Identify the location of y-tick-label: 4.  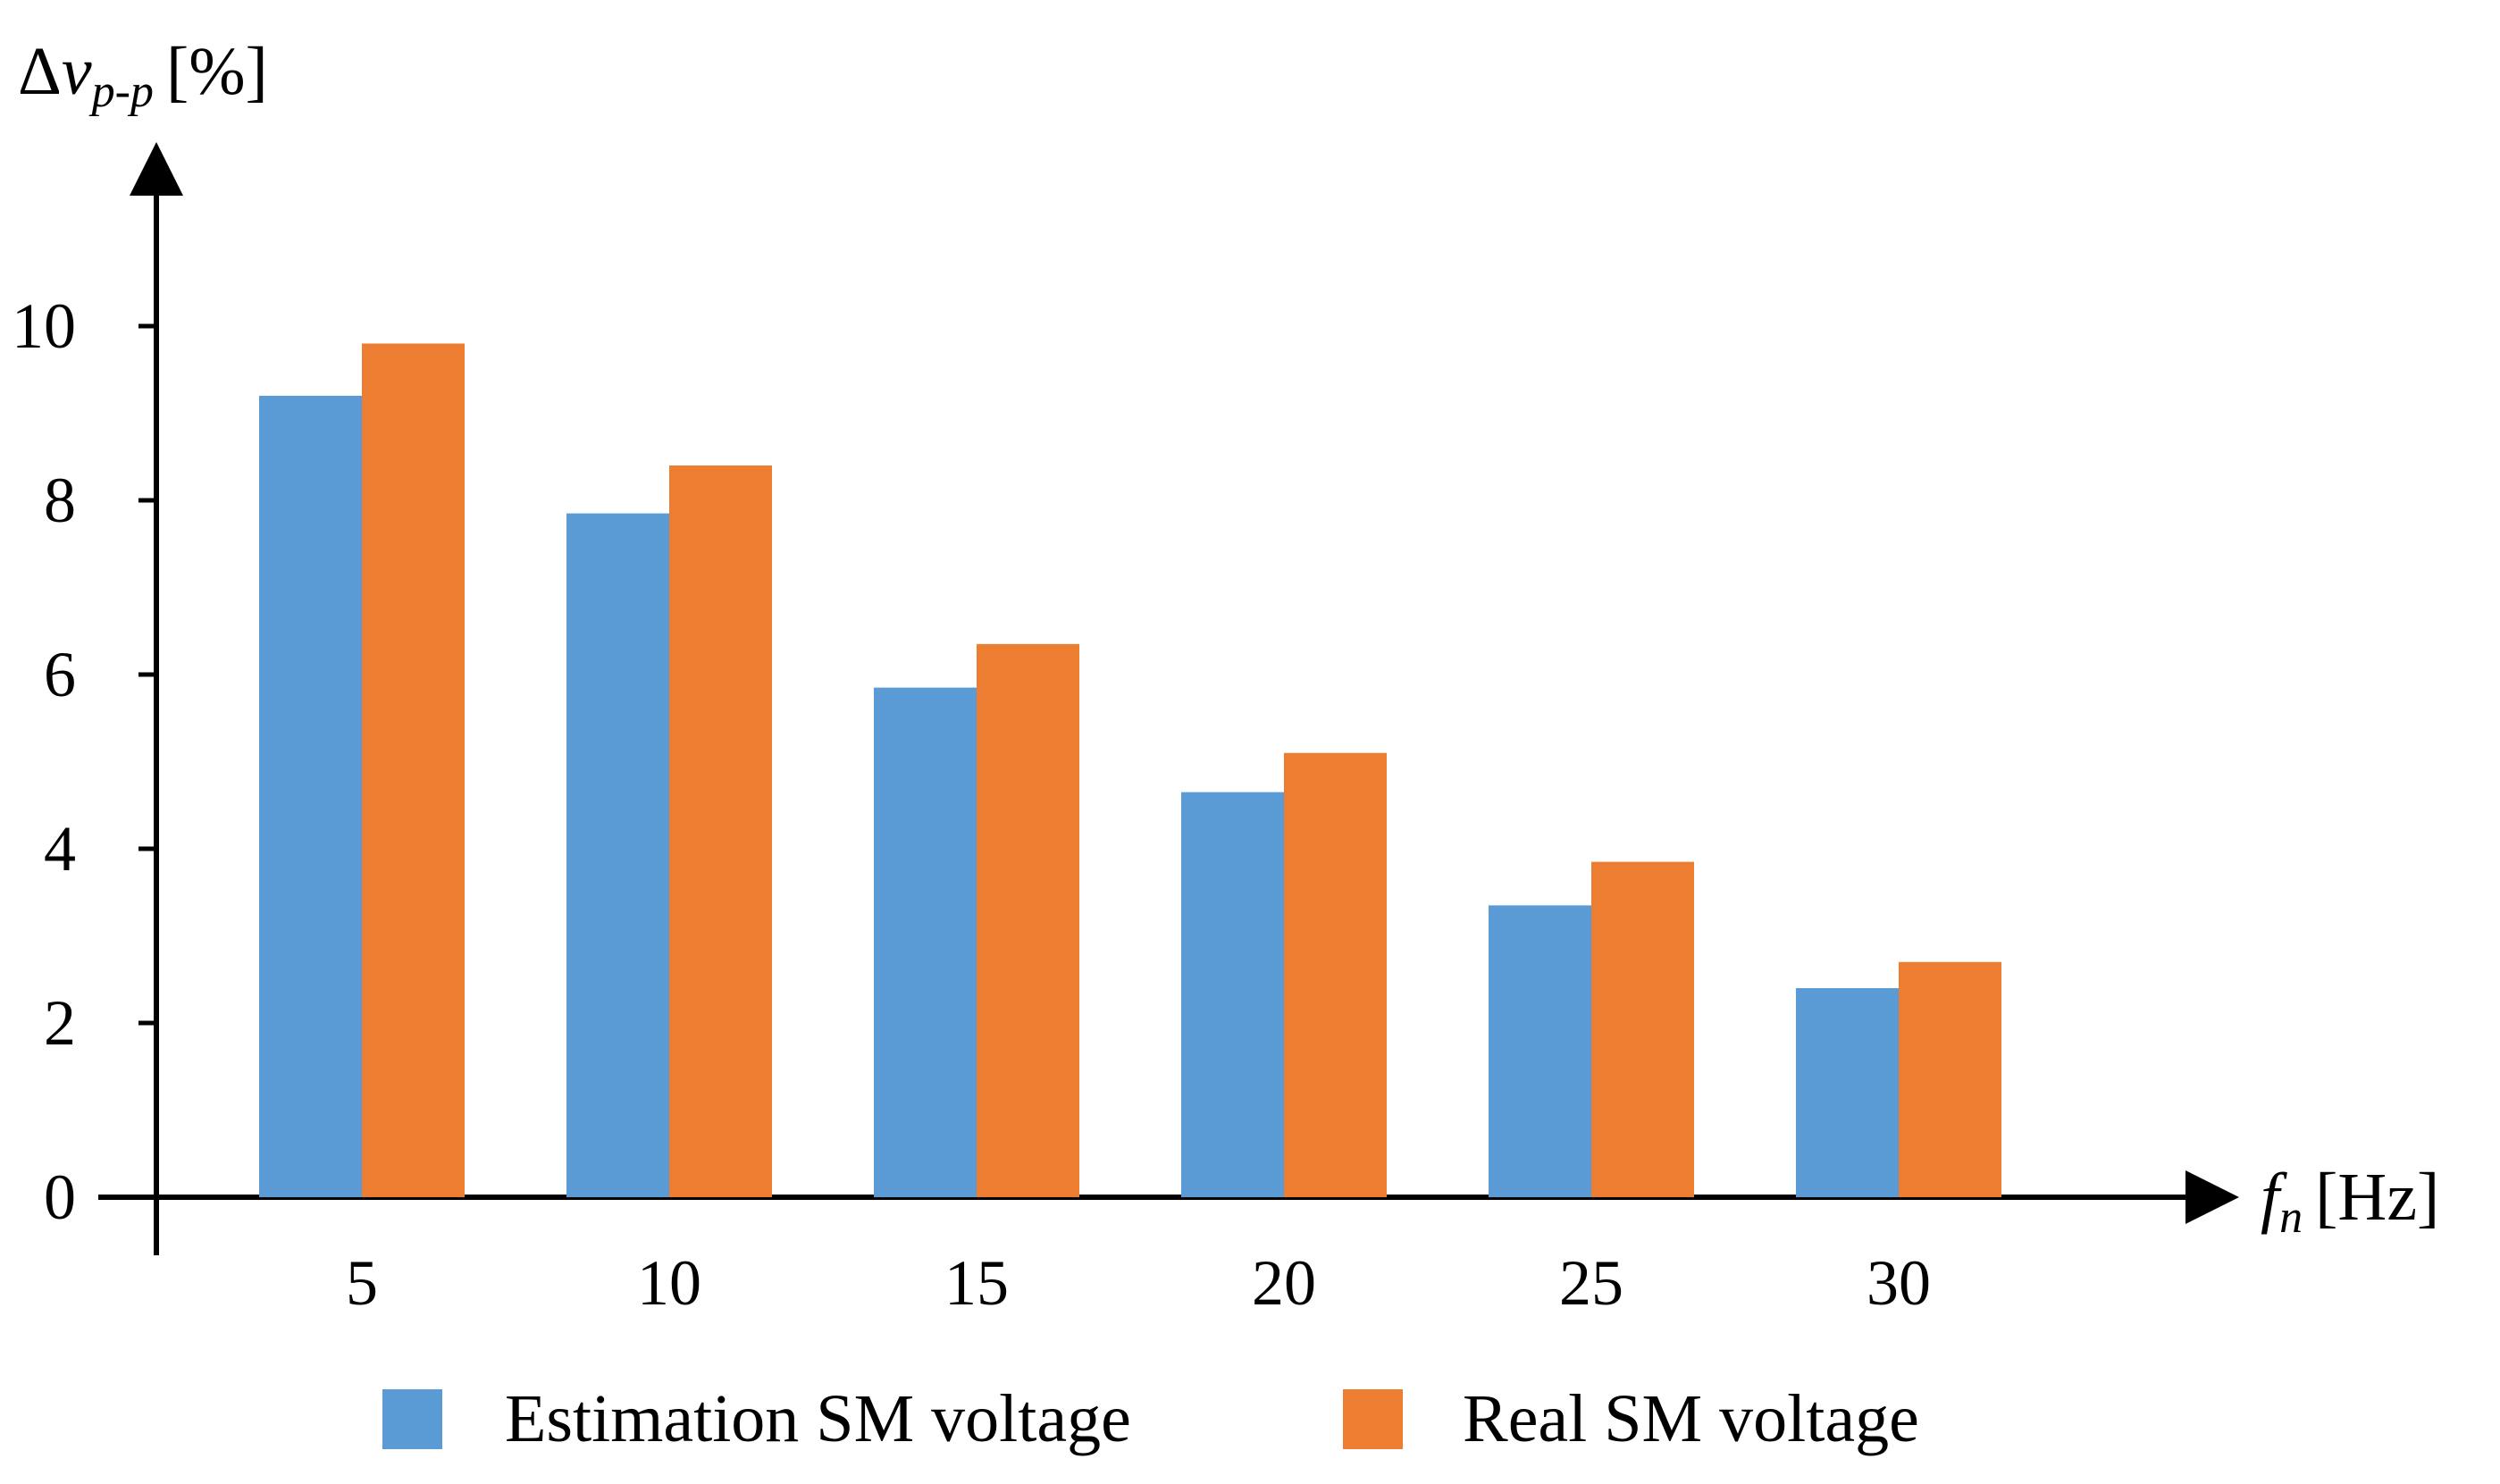
(60, 849).